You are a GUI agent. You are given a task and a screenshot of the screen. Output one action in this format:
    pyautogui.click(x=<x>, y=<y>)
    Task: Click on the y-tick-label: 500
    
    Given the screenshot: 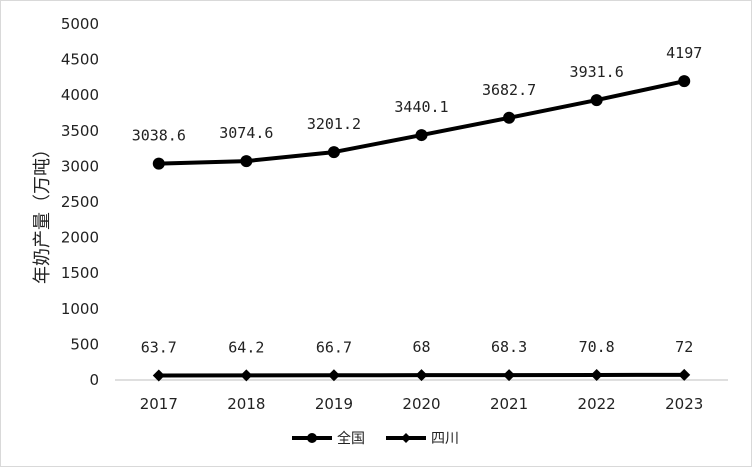 What is the action you would take?
    pyautogui.click(x=84, y=344)
    